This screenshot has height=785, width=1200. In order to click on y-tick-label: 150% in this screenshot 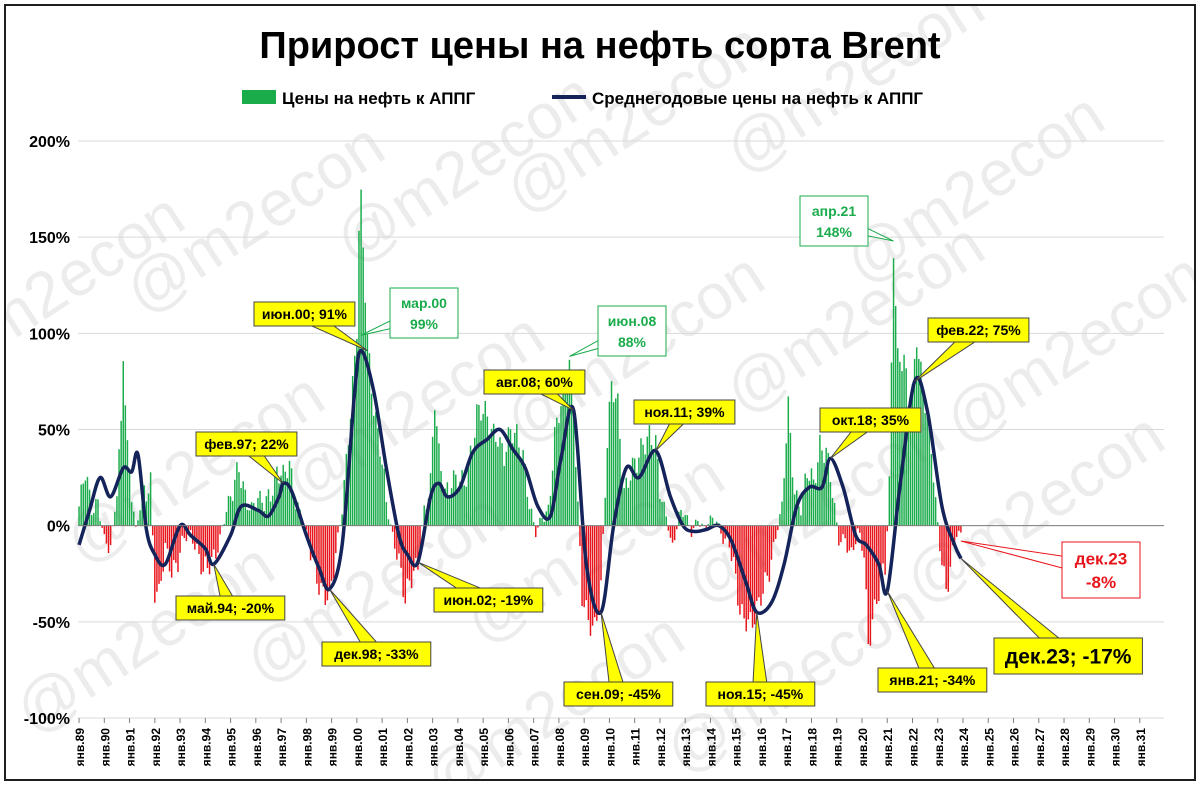, I will do `click(49, 238)`.